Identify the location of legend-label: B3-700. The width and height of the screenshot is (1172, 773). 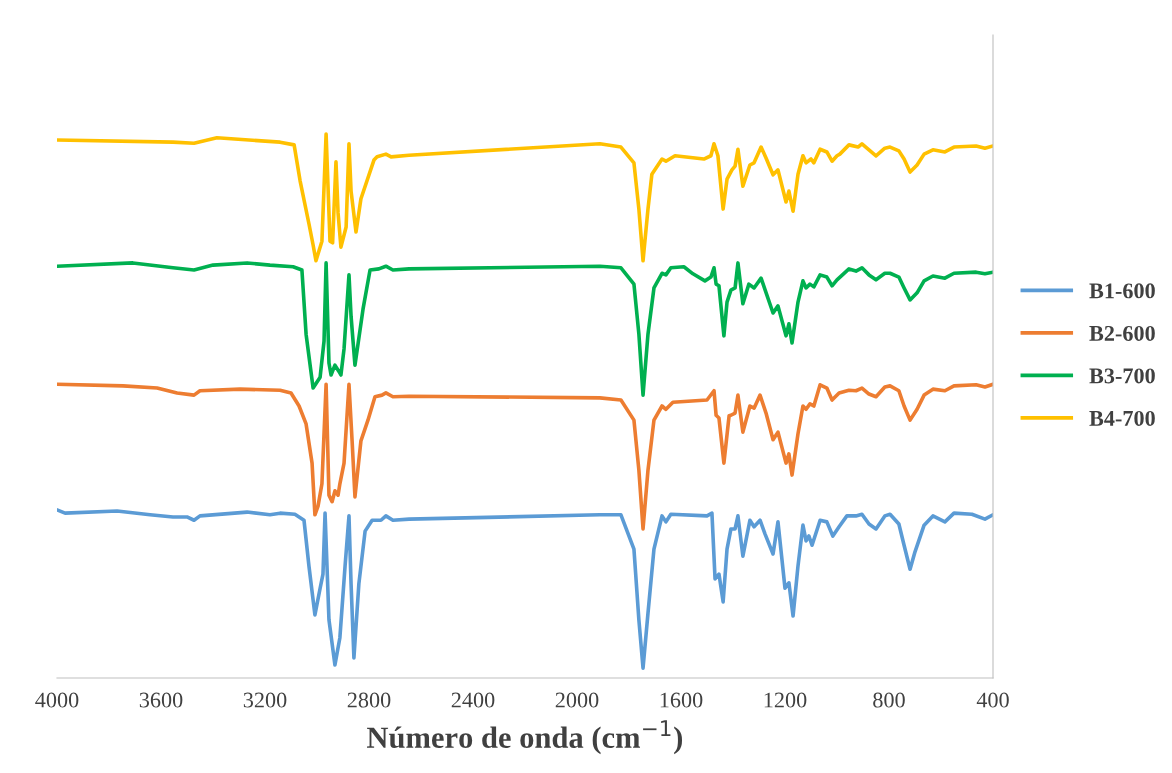
(1122, 376).